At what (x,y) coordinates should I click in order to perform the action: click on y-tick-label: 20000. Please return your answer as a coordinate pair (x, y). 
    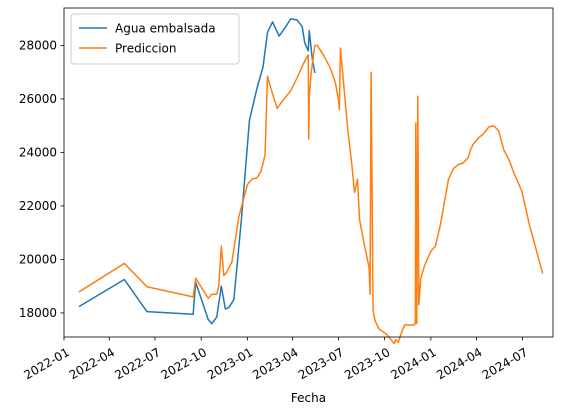
    Looking at the image, I should click on (38, 259).